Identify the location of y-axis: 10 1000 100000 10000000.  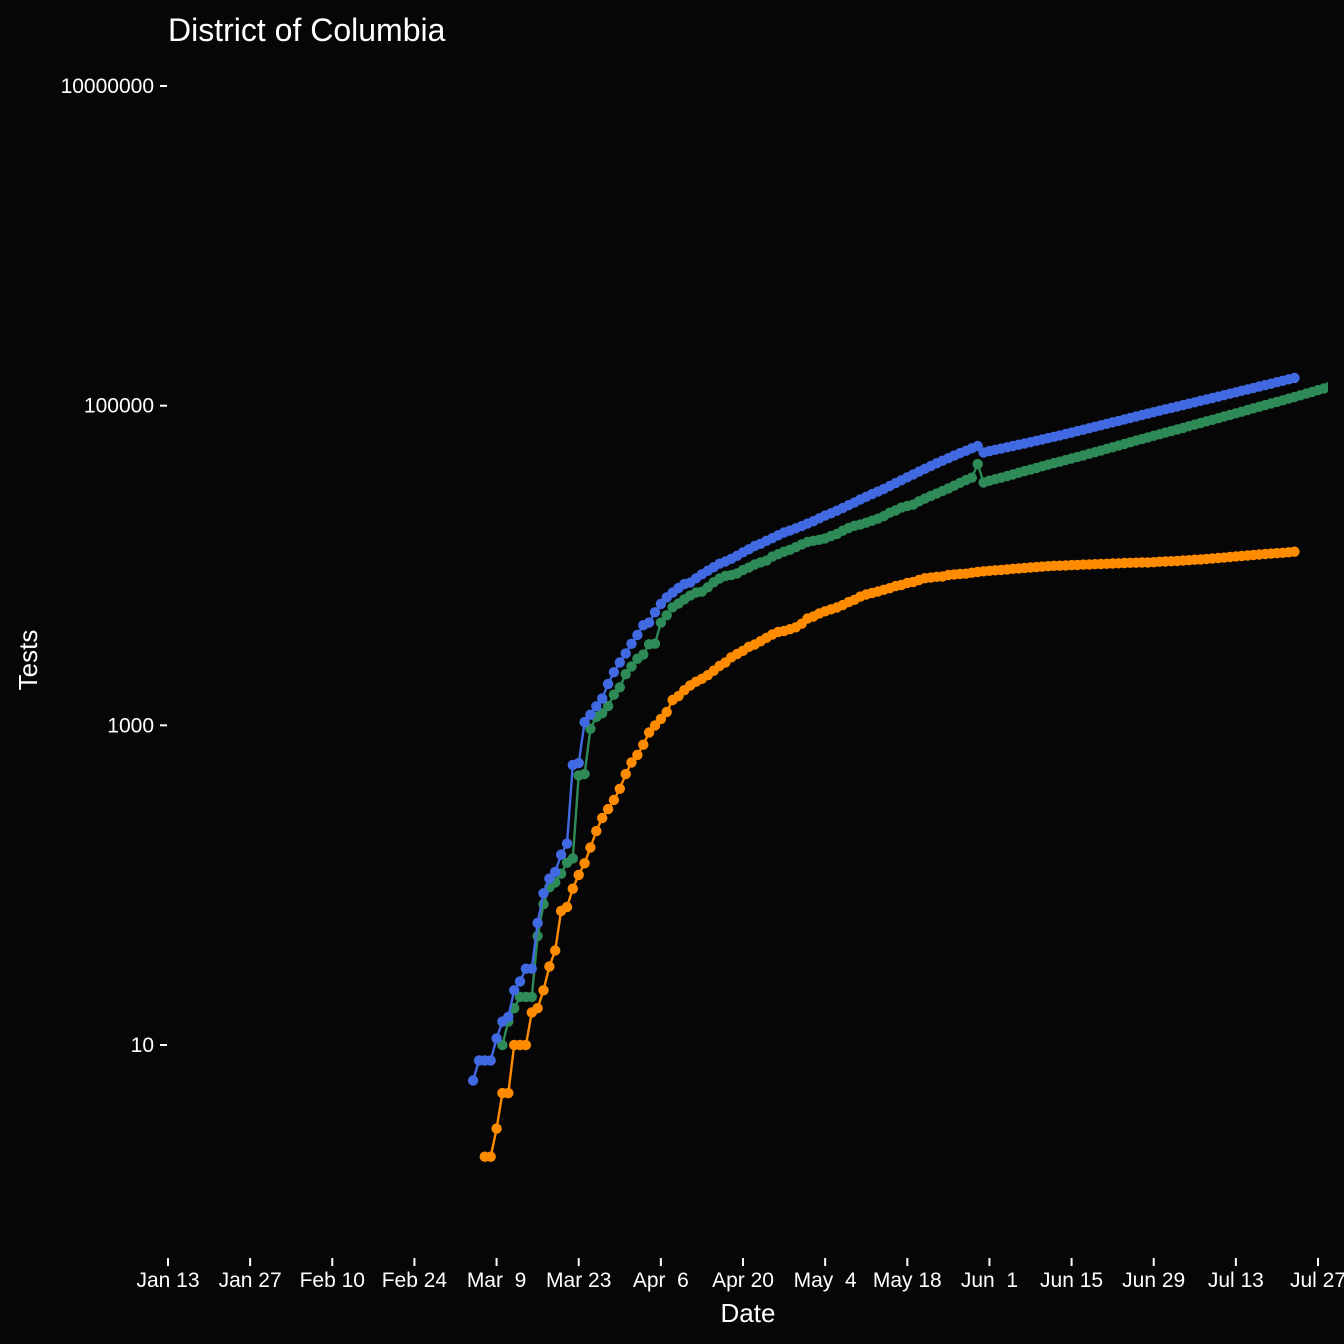
(114, 566).